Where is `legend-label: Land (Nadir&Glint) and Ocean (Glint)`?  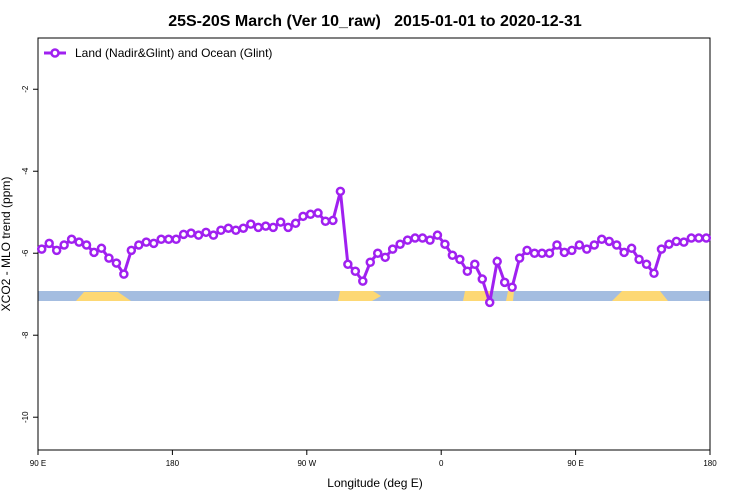
legend-label: Land (Nadir&Glint) and Ocean (Glint) is located at coordinates (173, 53).